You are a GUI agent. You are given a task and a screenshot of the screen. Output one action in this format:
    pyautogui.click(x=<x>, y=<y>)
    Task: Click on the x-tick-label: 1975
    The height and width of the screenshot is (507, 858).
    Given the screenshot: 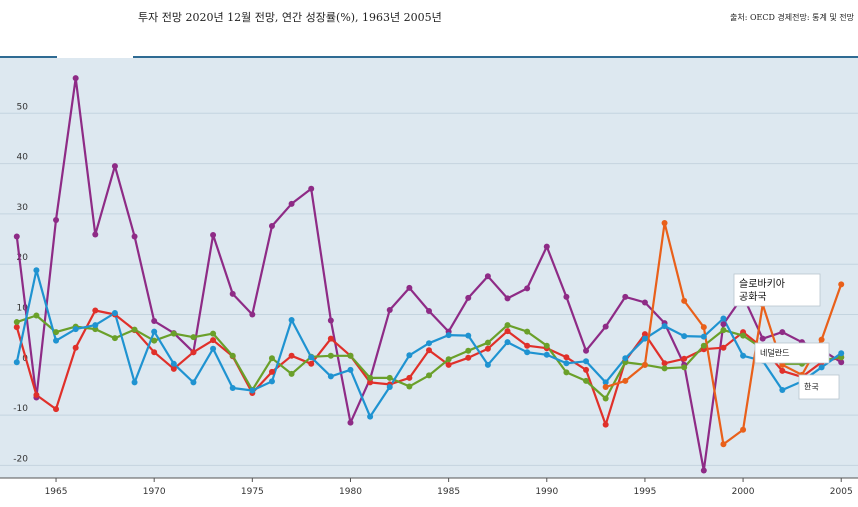 What is the action you would take?
    pyautogui.click(x=252, y=492)
    